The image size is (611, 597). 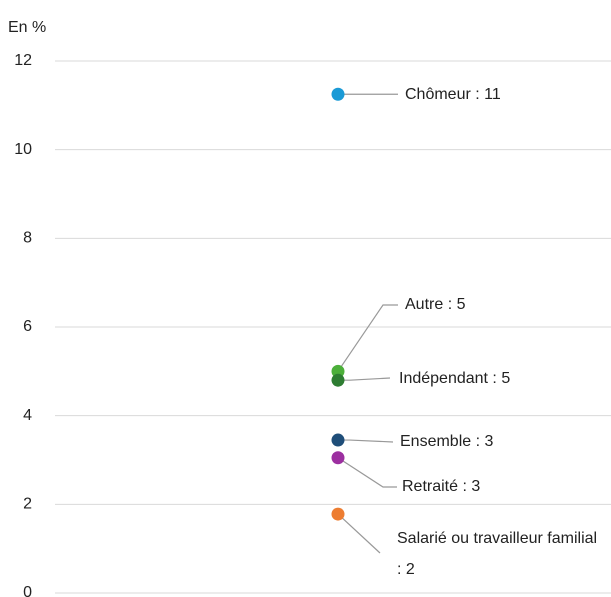 What do you see at coordinates (27, 238) in the screenshot?
I see `y-tick-label: 8` at bounding box center [27, 238].